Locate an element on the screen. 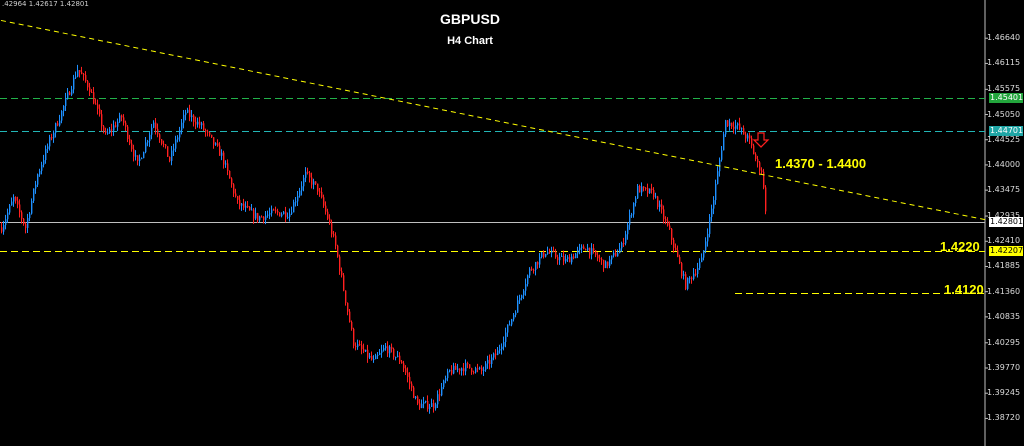  price-tag: 1.42801 is located at coordinates (1006, 222).